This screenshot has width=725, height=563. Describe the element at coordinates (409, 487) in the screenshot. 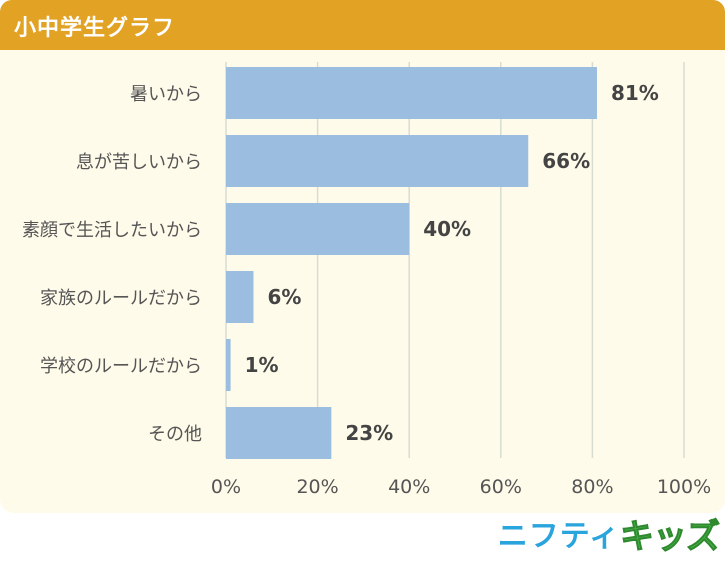

I see `x-tick-label-2: 40%` at that location.